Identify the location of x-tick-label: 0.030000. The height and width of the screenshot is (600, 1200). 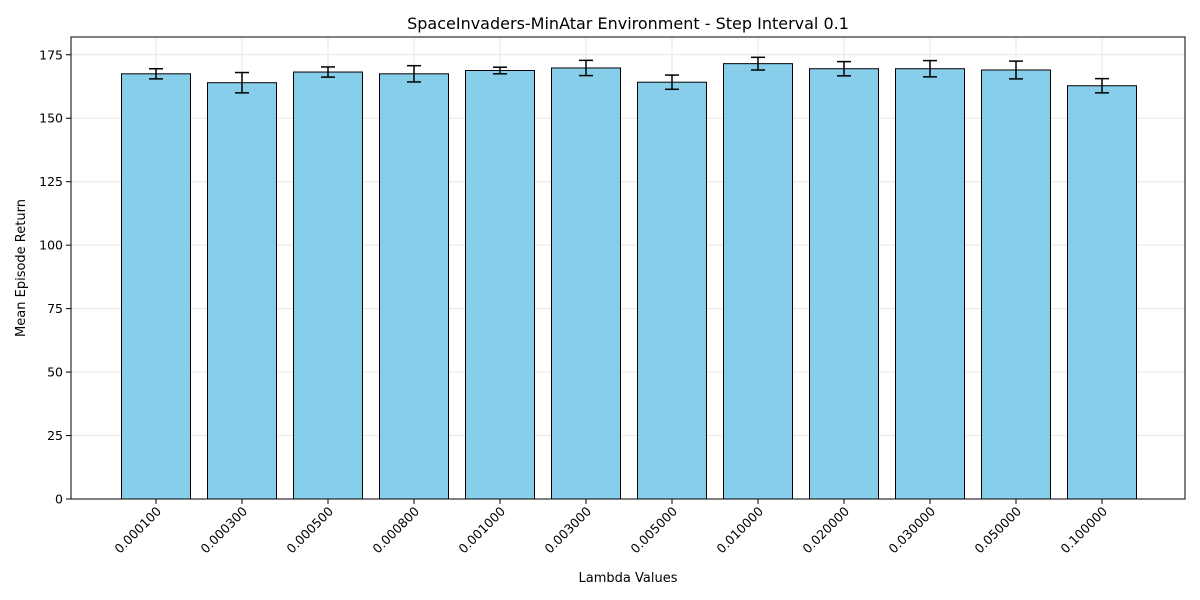
(911, 529).